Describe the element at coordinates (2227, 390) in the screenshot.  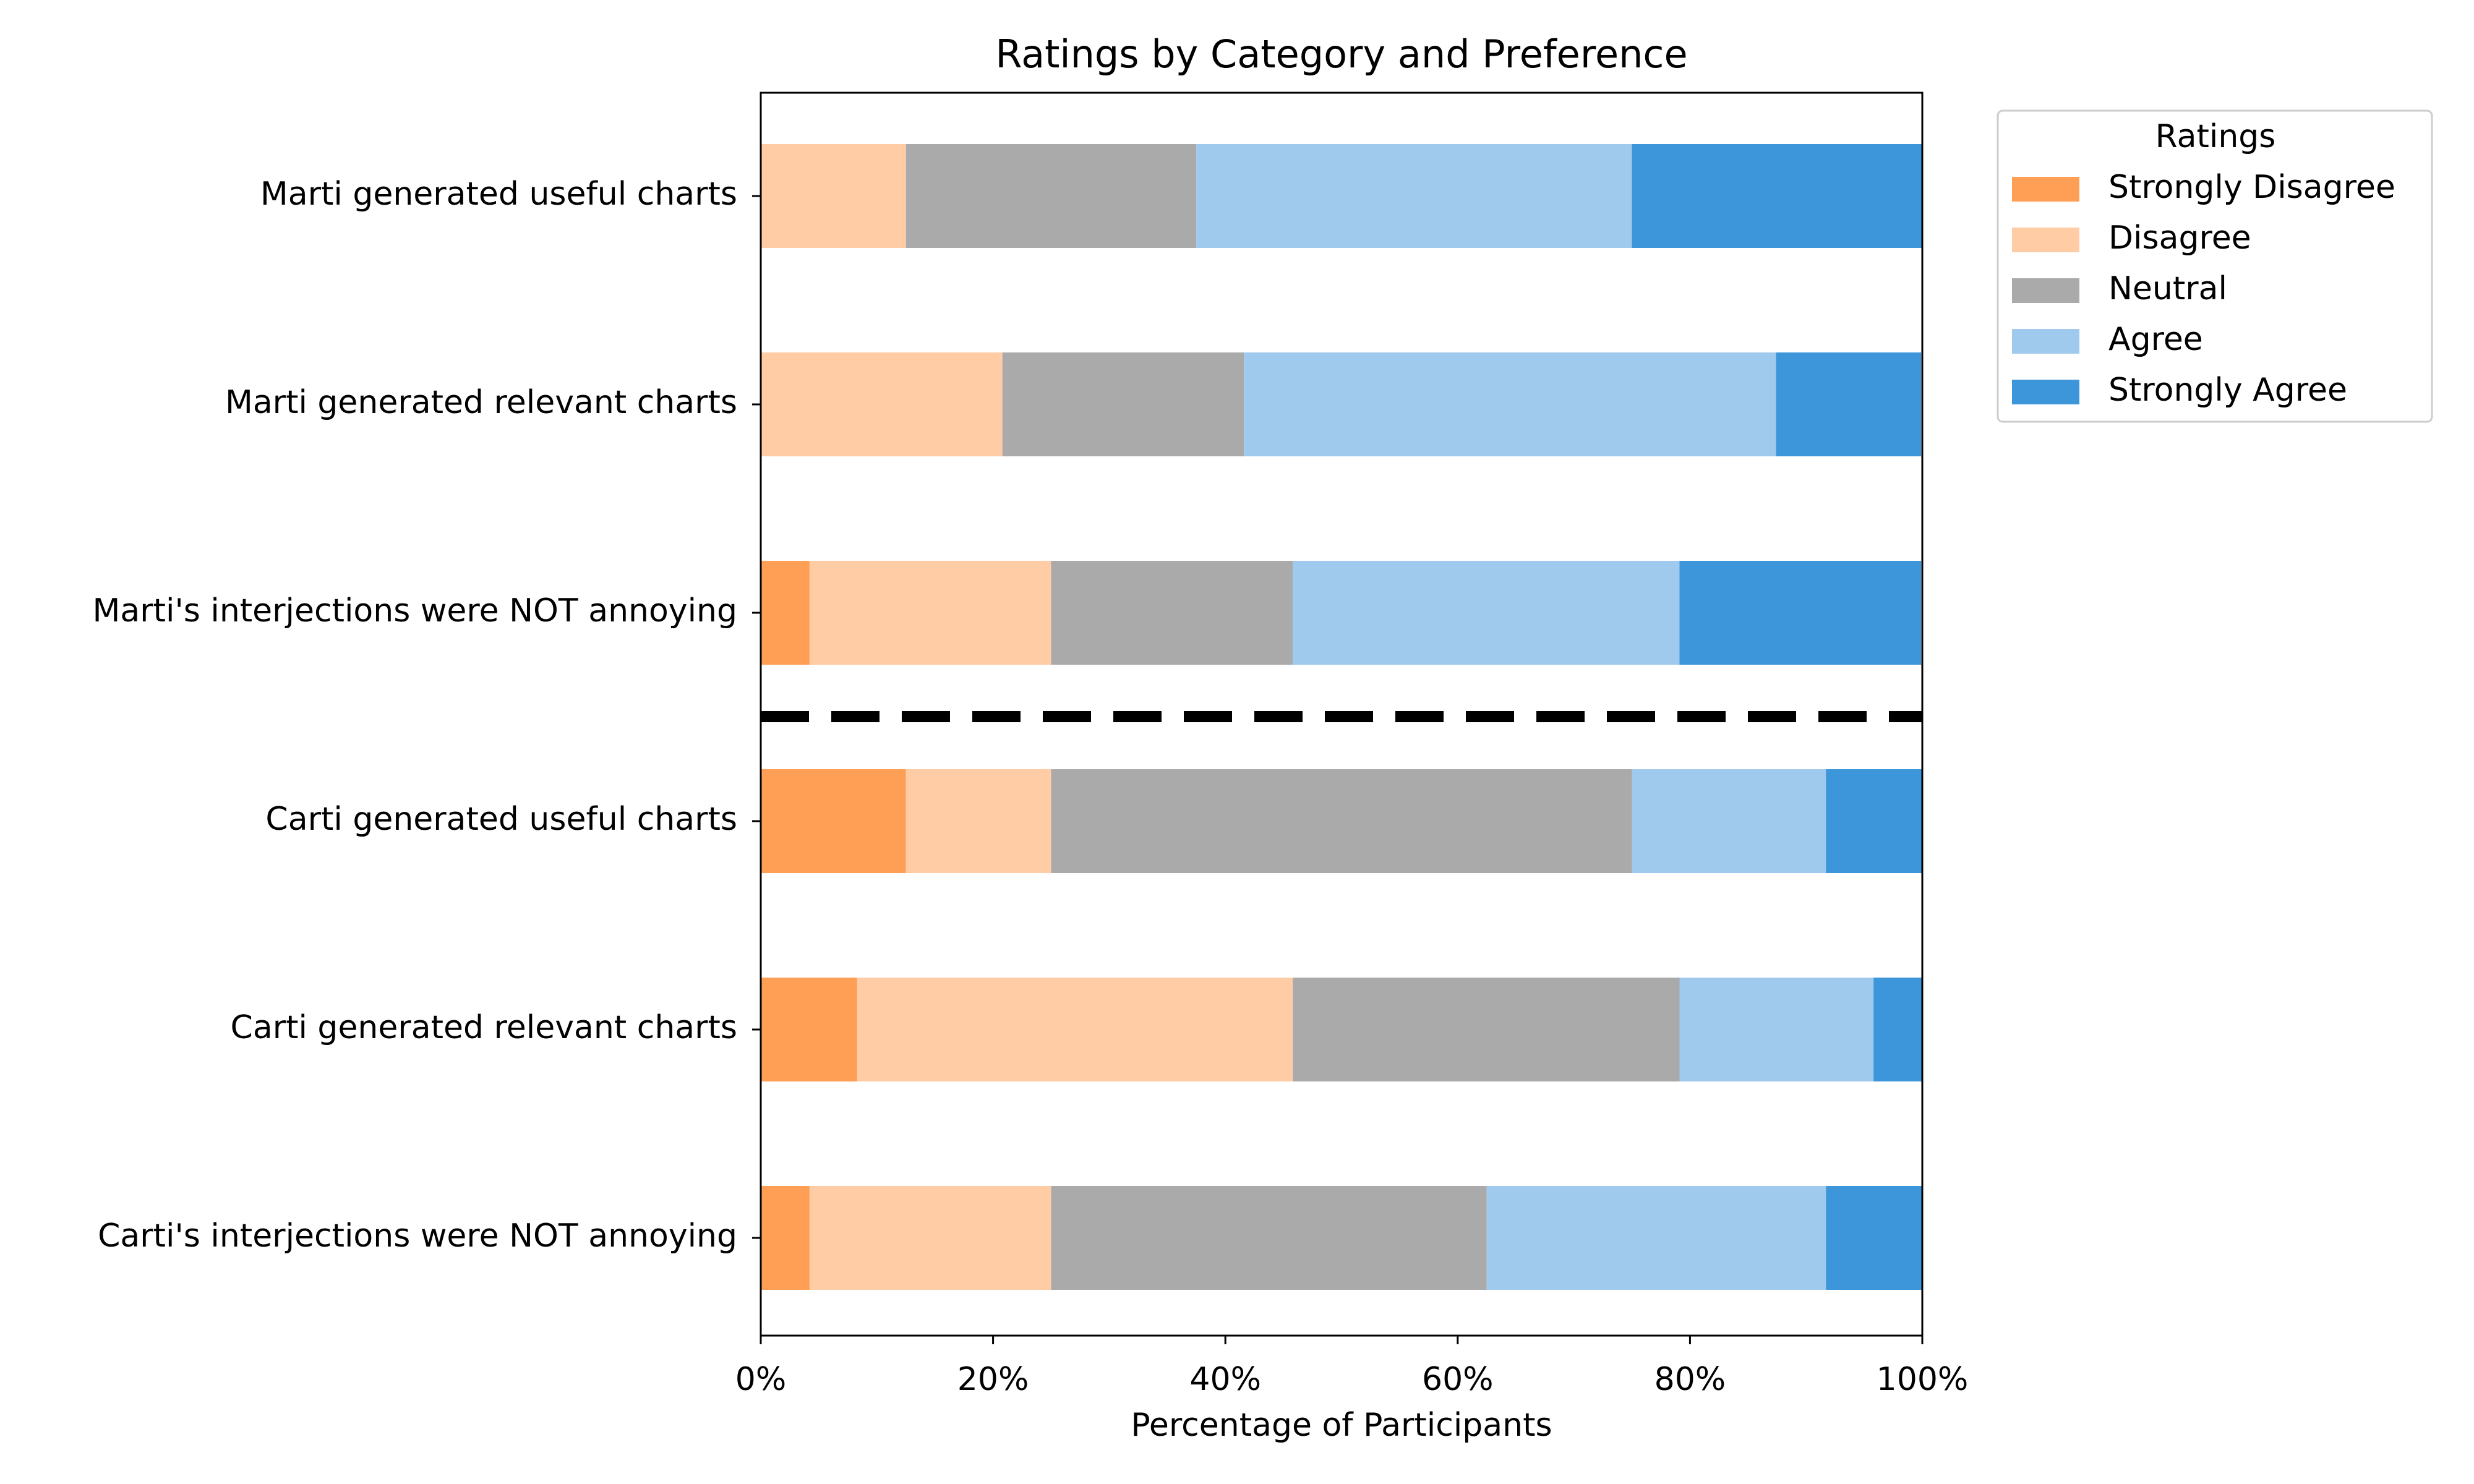
I see `legend-label: Strongly Agree` at that location.